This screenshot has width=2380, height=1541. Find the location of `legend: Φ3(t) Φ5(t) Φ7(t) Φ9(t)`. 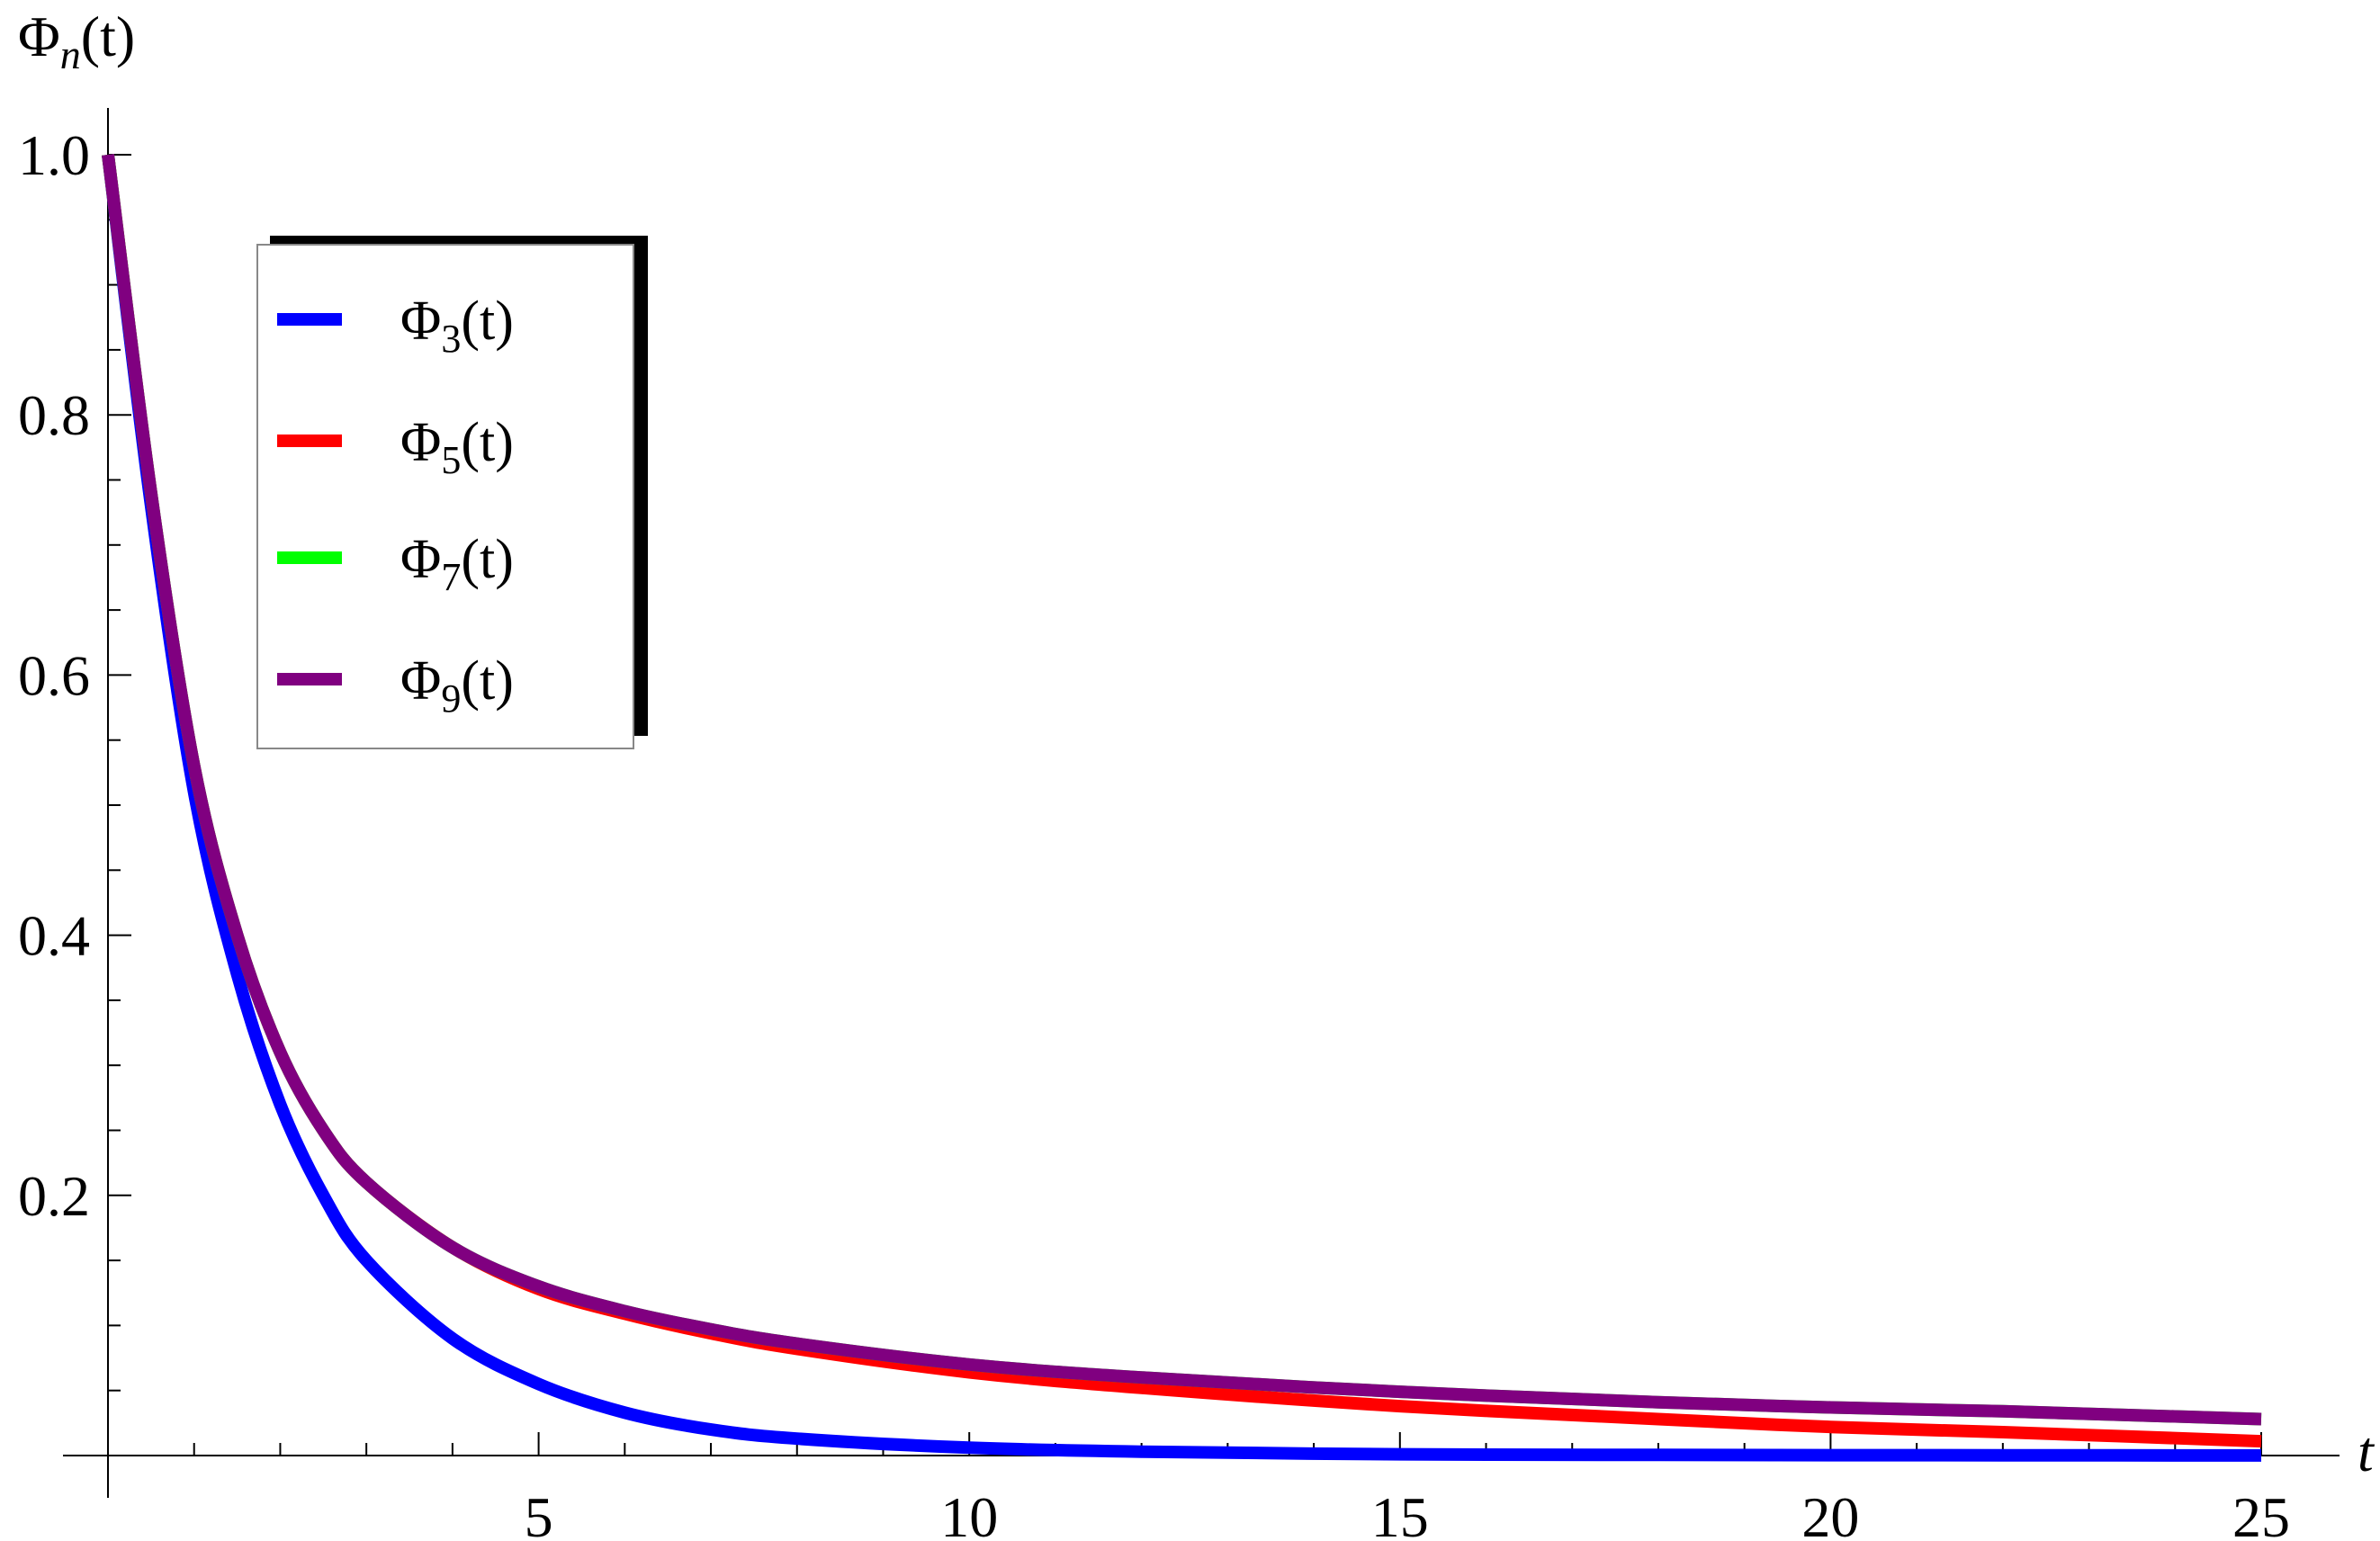

legend: Φ3(t) Φ5(t) Φ7(t) Φ9(t) is located at coordinates (452, 493).